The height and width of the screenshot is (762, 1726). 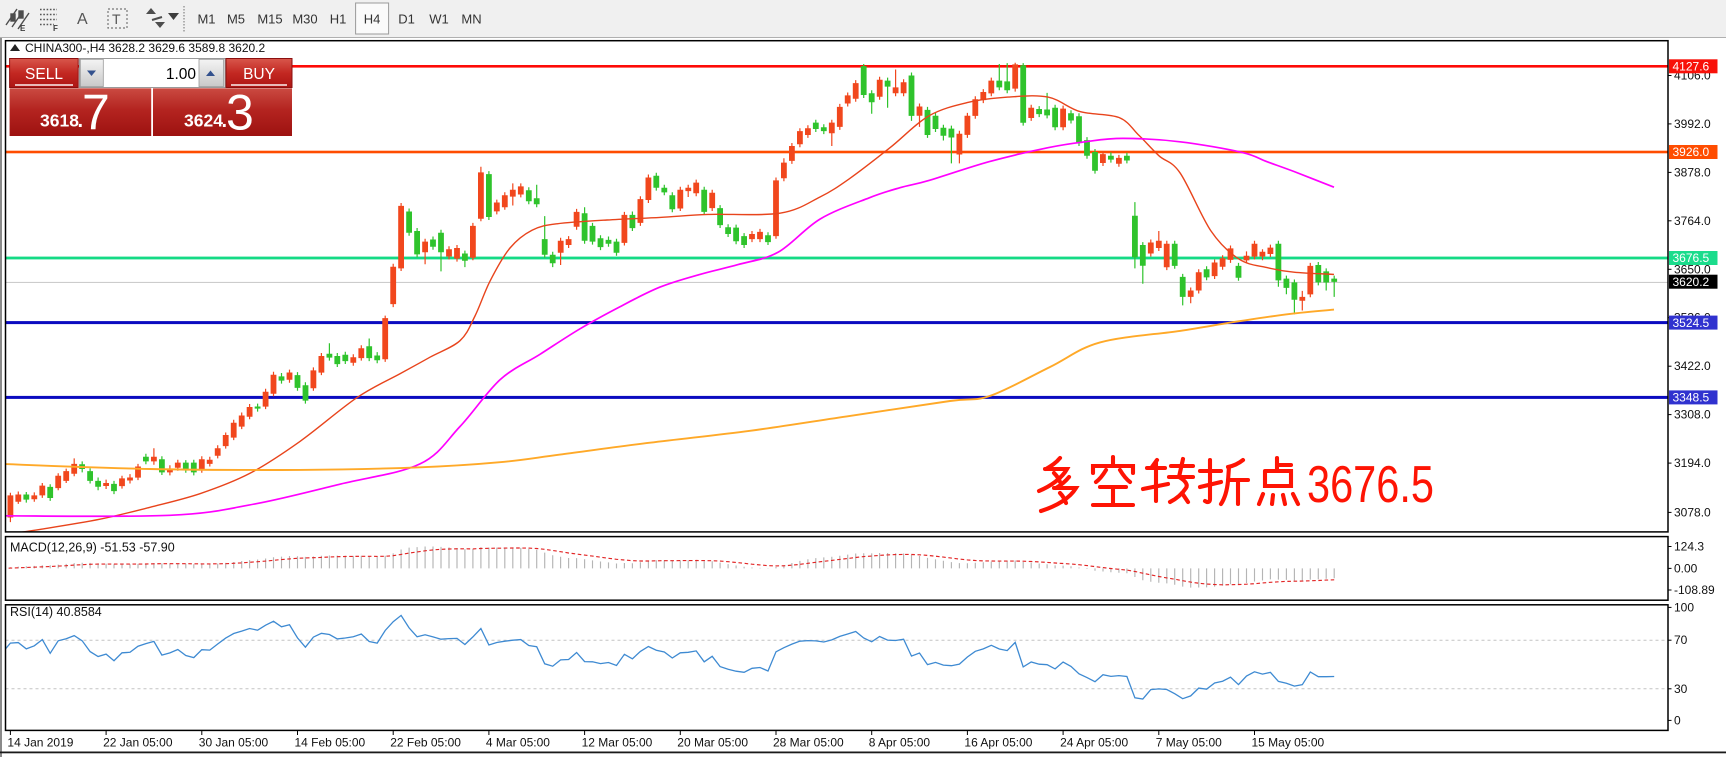 I want to click on svg-text: M30, so click(x=304, y=19).